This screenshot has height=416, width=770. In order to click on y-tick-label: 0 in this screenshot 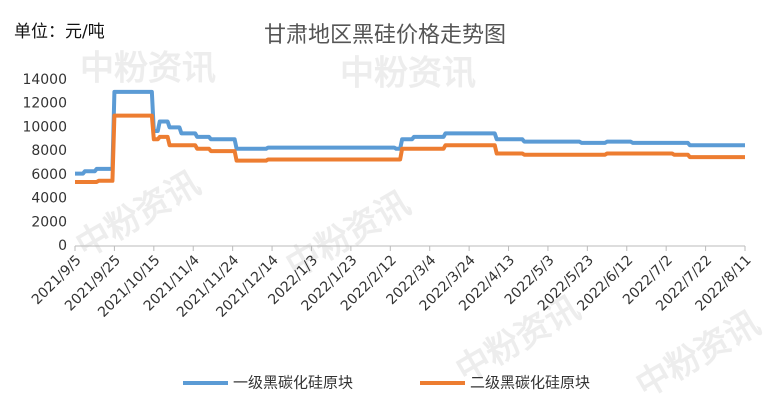, I will do `click(62, 246)`.